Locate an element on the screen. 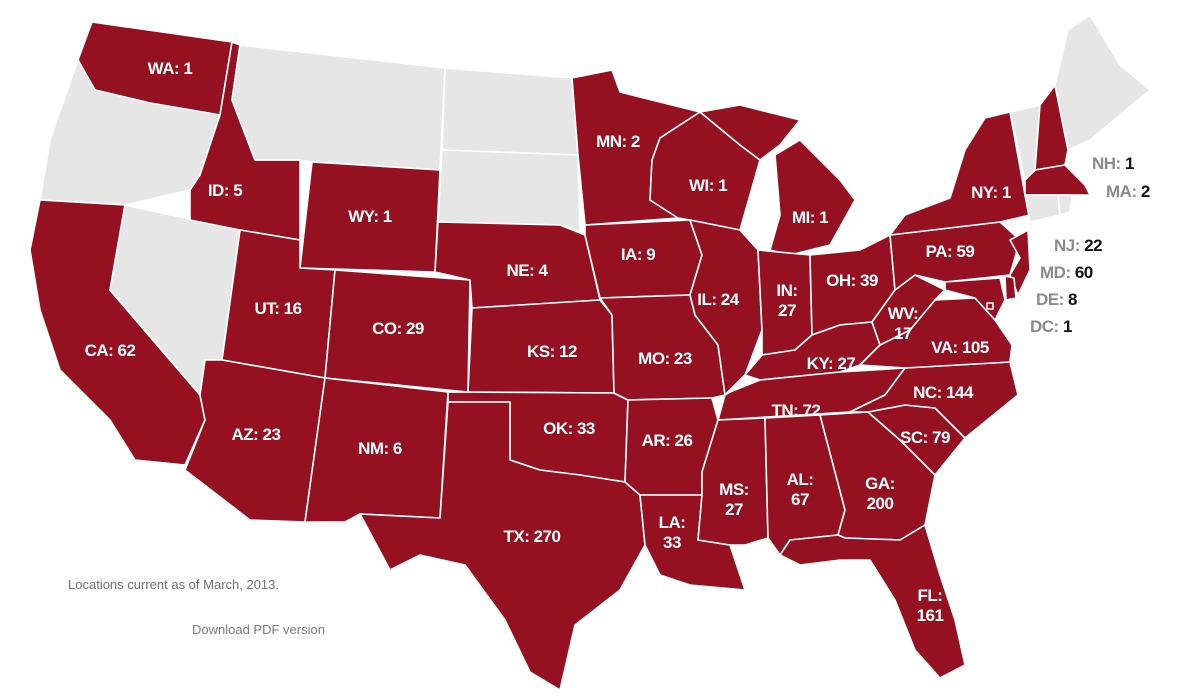 The height and width of the screenshot is (700, 1198). label-pa: PA: 59 is located at coordinates (950, 251).